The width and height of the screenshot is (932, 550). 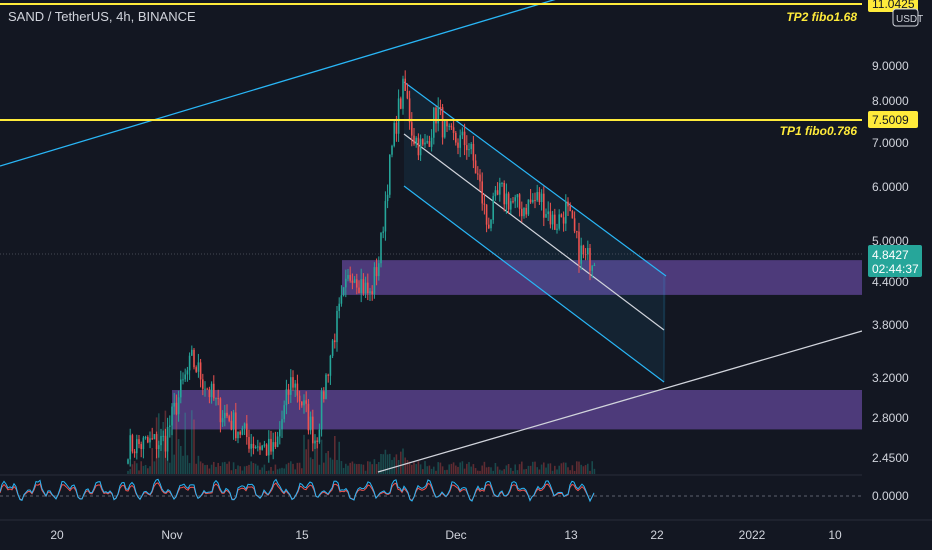 What do you see at coordinates (171, 535) in the screenshot?
I see `time-tick-label: Nov` at bounding box center [171, 535].